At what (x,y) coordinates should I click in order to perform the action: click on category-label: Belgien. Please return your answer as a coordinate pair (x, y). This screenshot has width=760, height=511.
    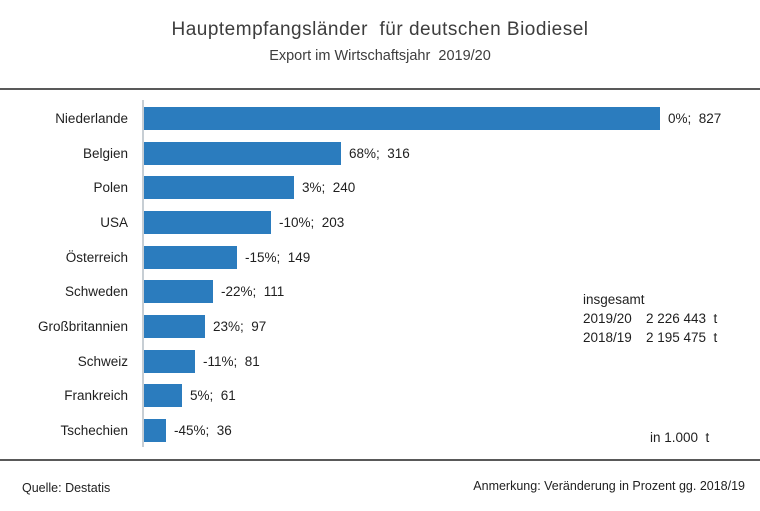
    Looking at the image, I should click on (105, 153).